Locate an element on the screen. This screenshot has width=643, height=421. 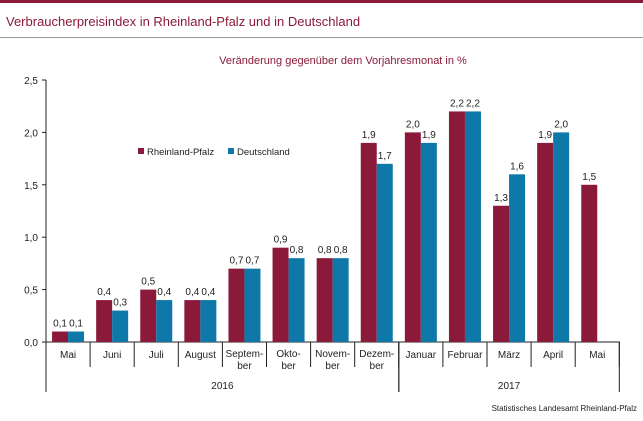
x-tick-label: Juli is located at coordinates (156, 355).